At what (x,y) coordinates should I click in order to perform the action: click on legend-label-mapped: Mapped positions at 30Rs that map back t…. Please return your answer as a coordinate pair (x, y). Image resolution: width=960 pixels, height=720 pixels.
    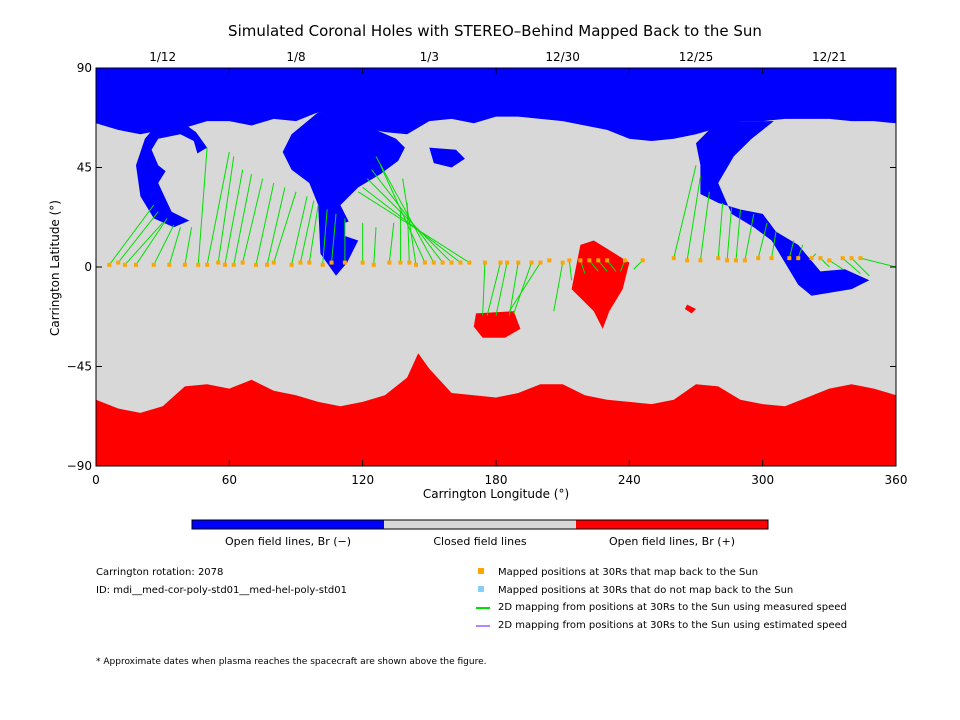
    Looking at the image, I should click on (628, 572).